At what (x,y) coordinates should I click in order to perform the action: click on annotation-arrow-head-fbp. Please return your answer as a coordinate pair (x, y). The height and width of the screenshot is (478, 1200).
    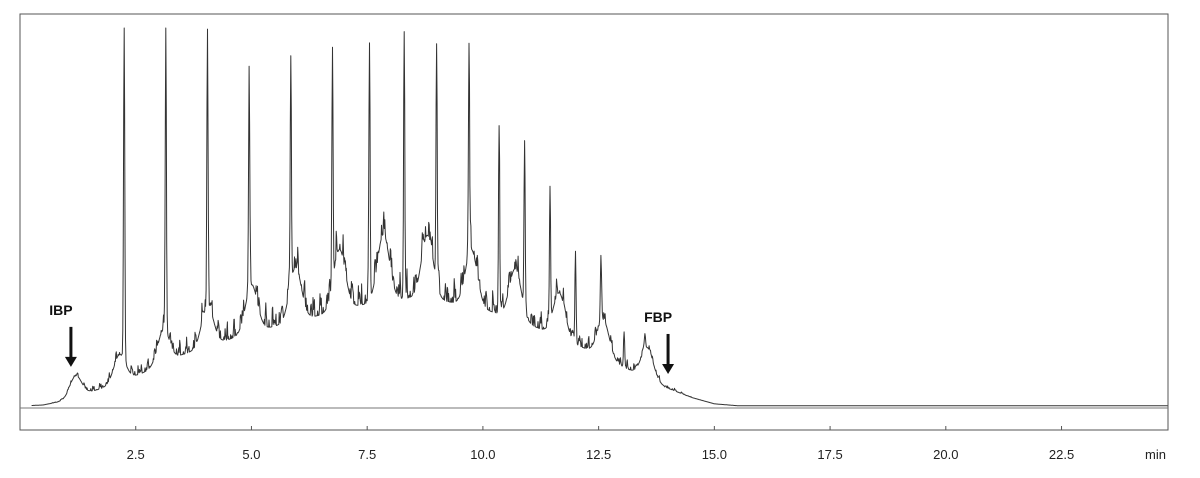
    Looking at the image, I should click on (668, 368).